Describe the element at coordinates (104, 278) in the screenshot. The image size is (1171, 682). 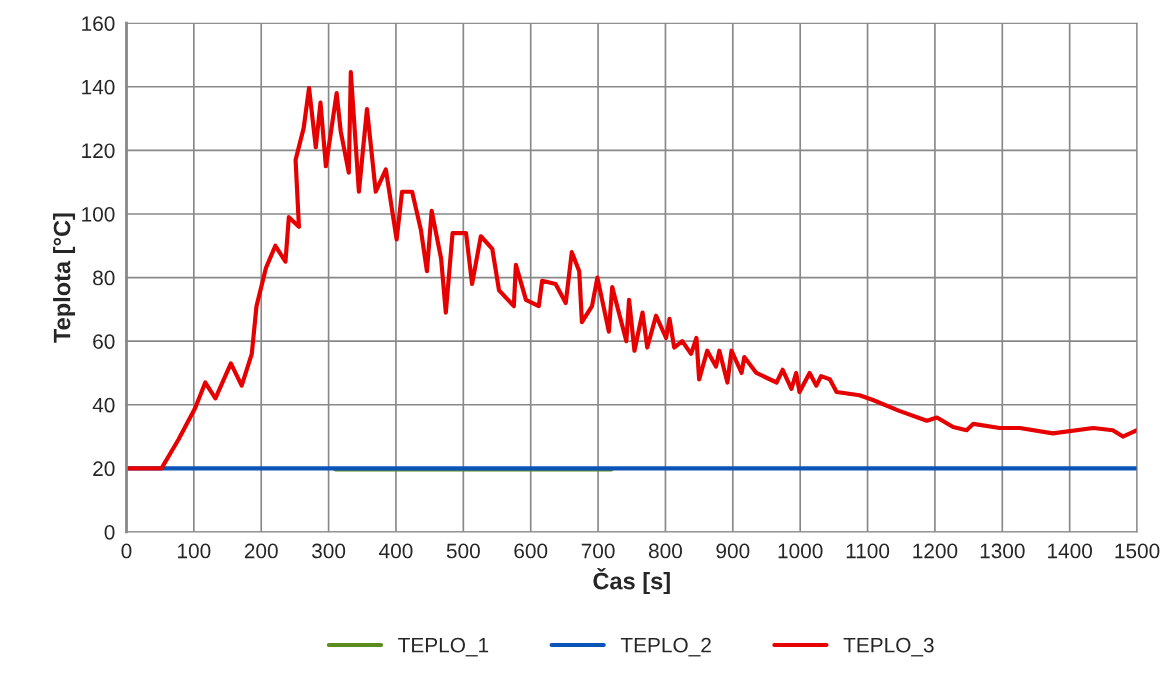
I see `y-tick-label: 80` at that location.